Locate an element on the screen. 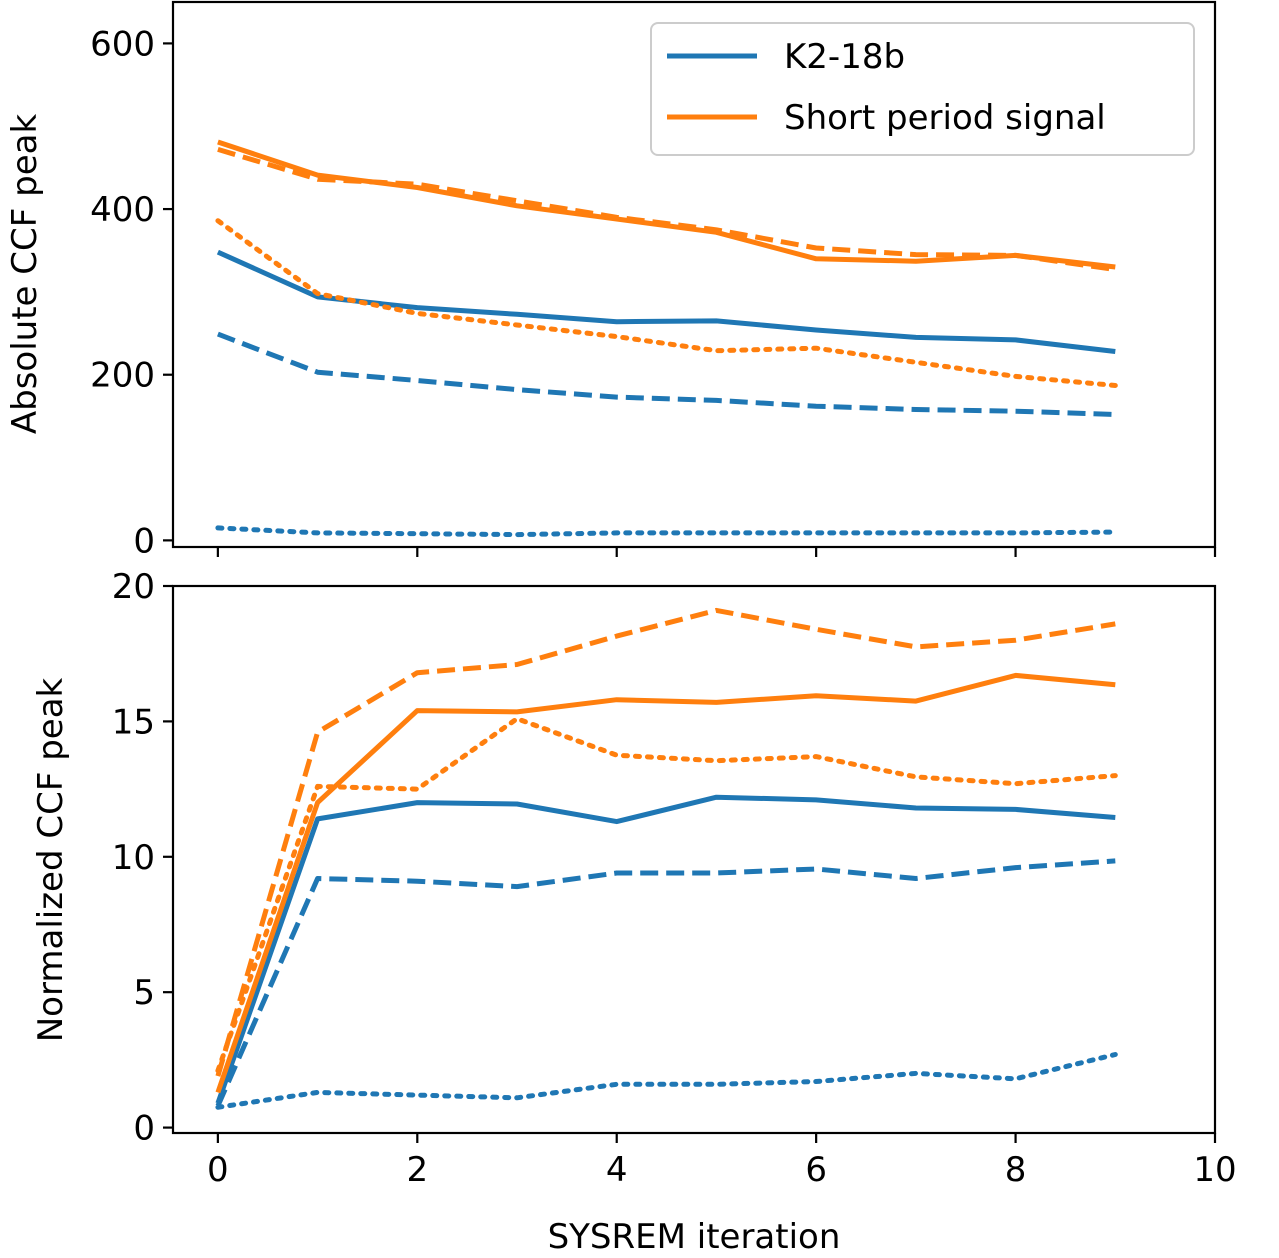  bottom-y-ticks: 0 5 10 15 20 is located at coordinates (142, 858).